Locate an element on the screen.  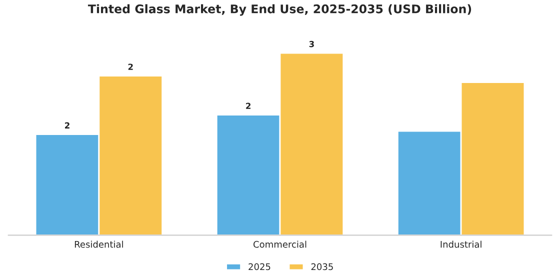
x-tick-label: Industrial is located at coordinates (461, 244).